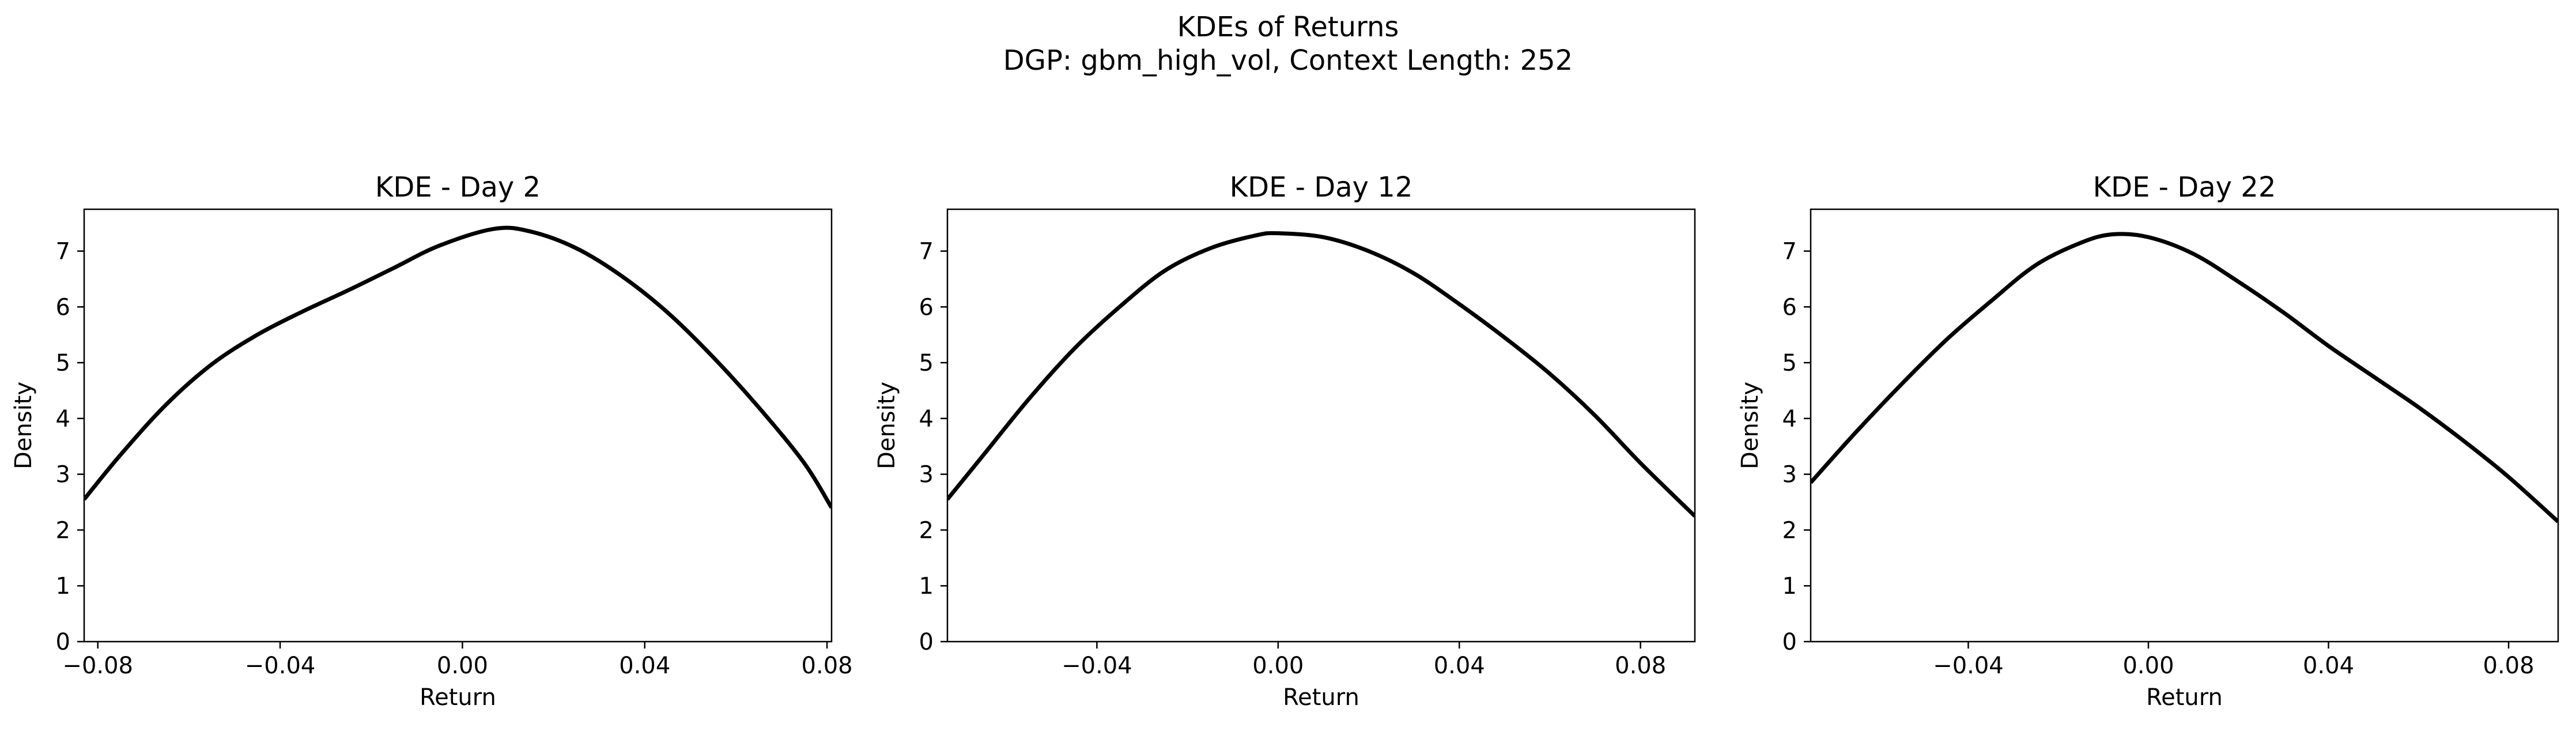 The height and width of the screenshot is (735, 2576). What do you see at coordinates (1322, 187) in the screenshot?
I see `panel-title: KDE - Day 12` at bounding box center [1322, 187].